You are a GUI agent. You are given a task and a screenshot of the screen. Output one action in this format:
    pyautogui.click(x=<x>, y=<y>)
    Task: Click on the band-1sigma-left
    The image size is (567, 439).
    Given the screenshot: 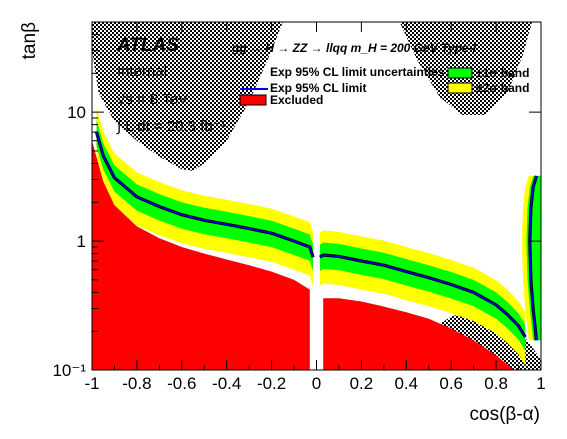 What is the action you would take?
    pyautogui.click(x=205, y=195)
    